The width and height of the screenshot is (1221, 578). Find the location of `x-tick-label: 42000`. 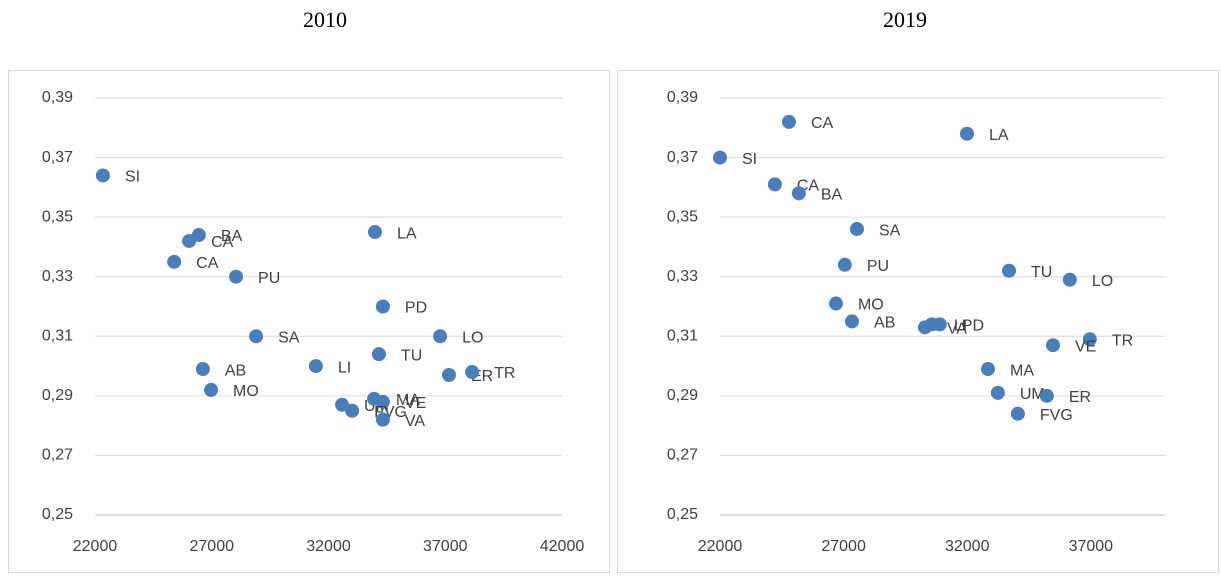

x-tick-label: 42000 is located at coordinates (562, 546).